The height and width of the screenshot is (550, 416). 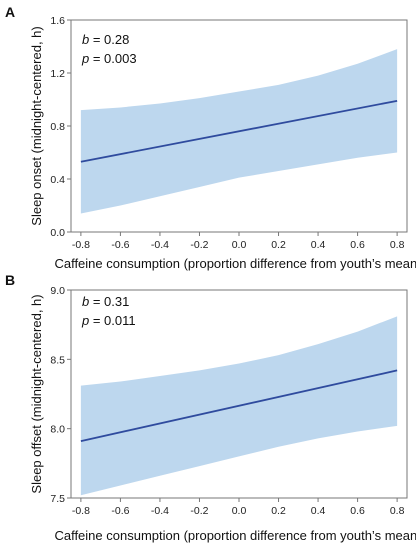 What do you see at coordinates (85, 58) in the screenshot?
I see `p-value-symbol-a: p` at bounding box center [85, 58].